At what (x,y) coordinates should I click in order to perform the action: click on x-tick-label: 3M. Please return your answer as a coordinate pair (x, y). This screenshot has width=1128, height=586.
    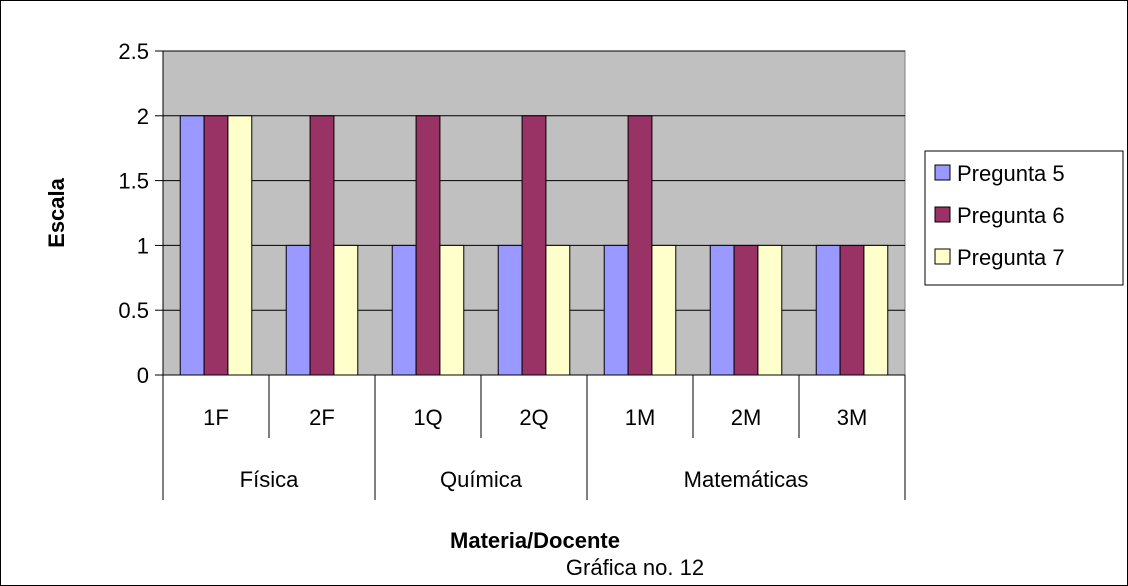
    Looking at the image, I should click on (852, 417).